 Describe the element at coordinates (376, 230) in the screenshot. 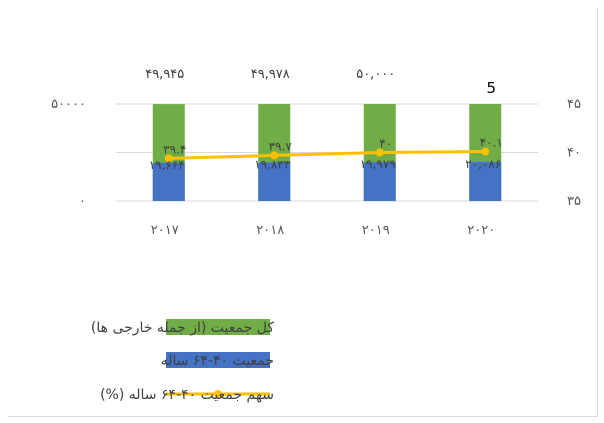

I see `x-tick-label: ۲۰۱۹` at that location.